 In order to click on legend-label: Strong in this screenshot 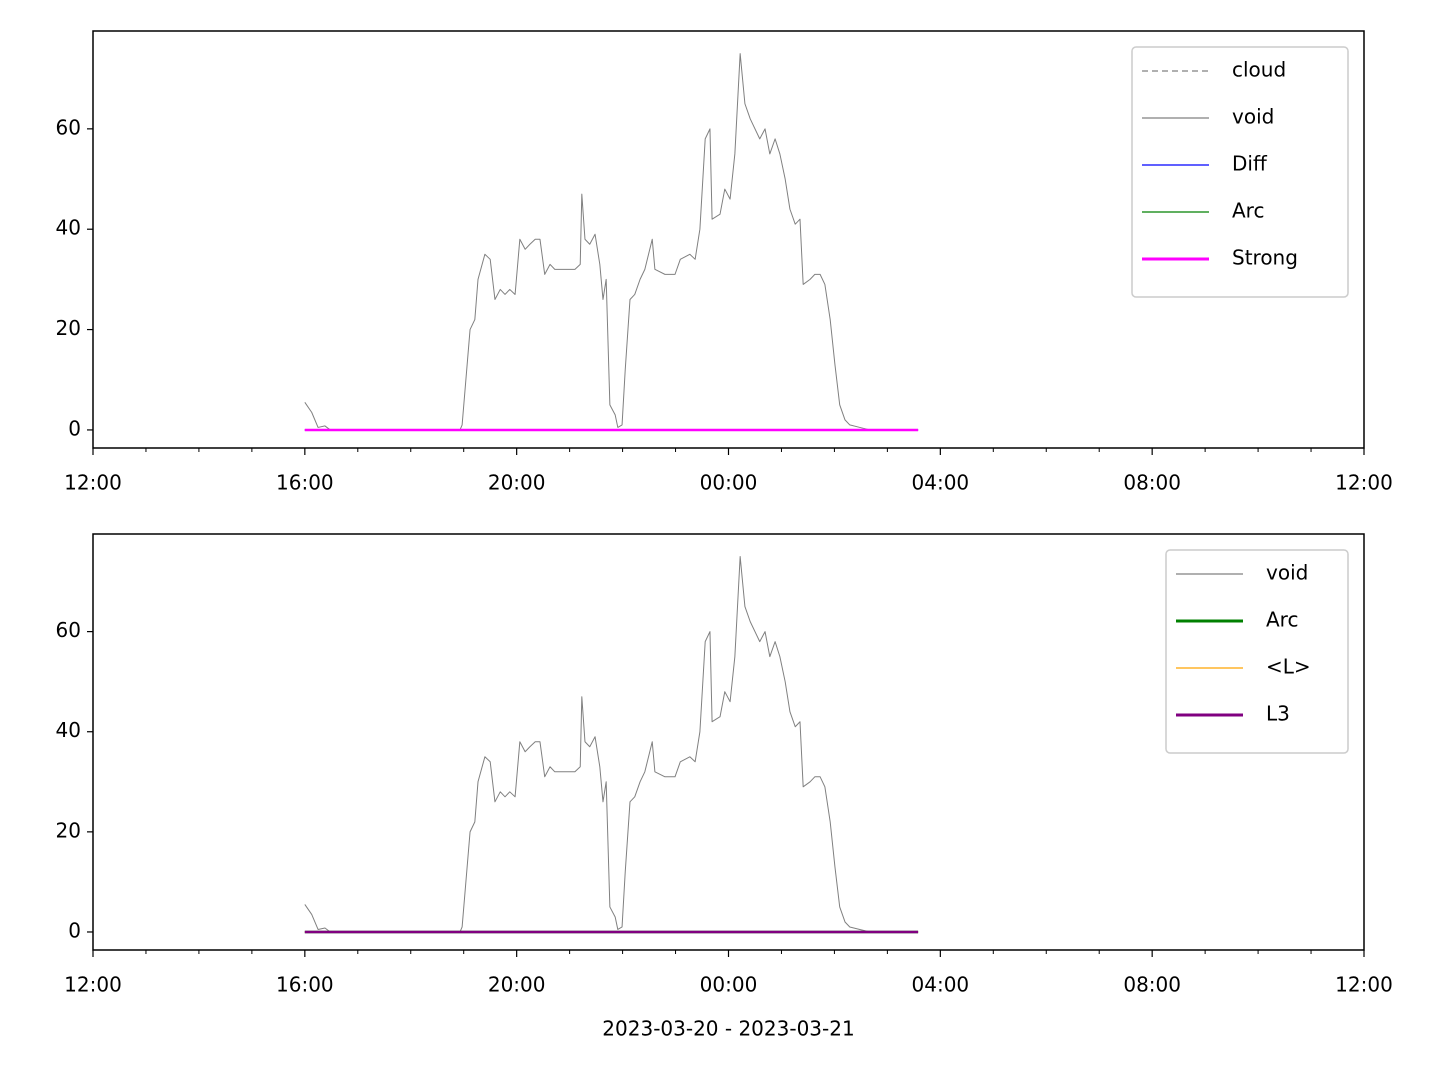, I will do `click(1265, 258)`.